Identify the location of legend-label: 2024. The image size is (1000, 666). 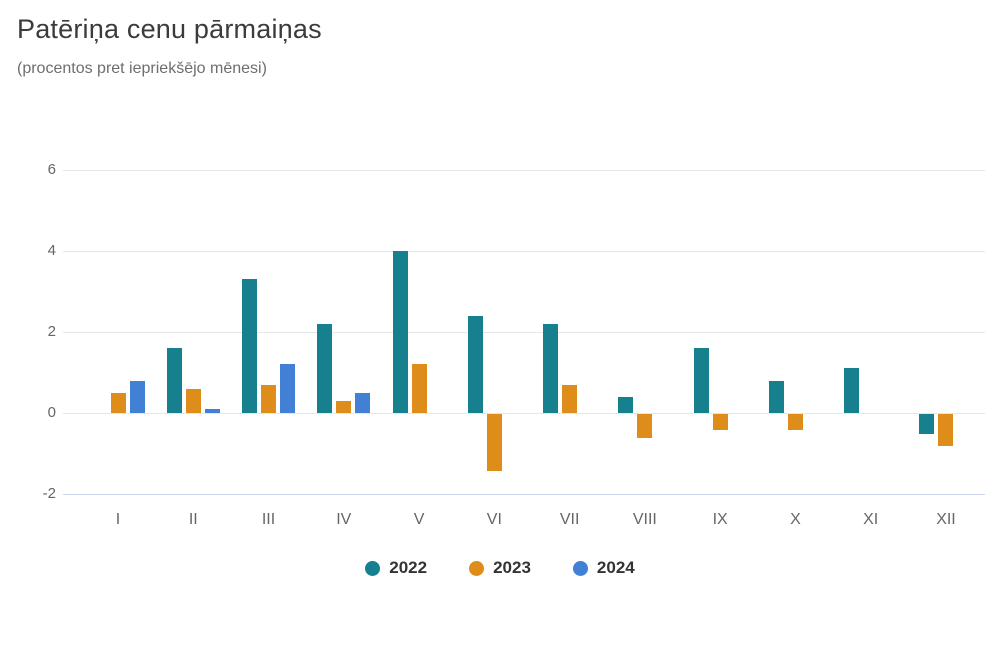
(615, 567).